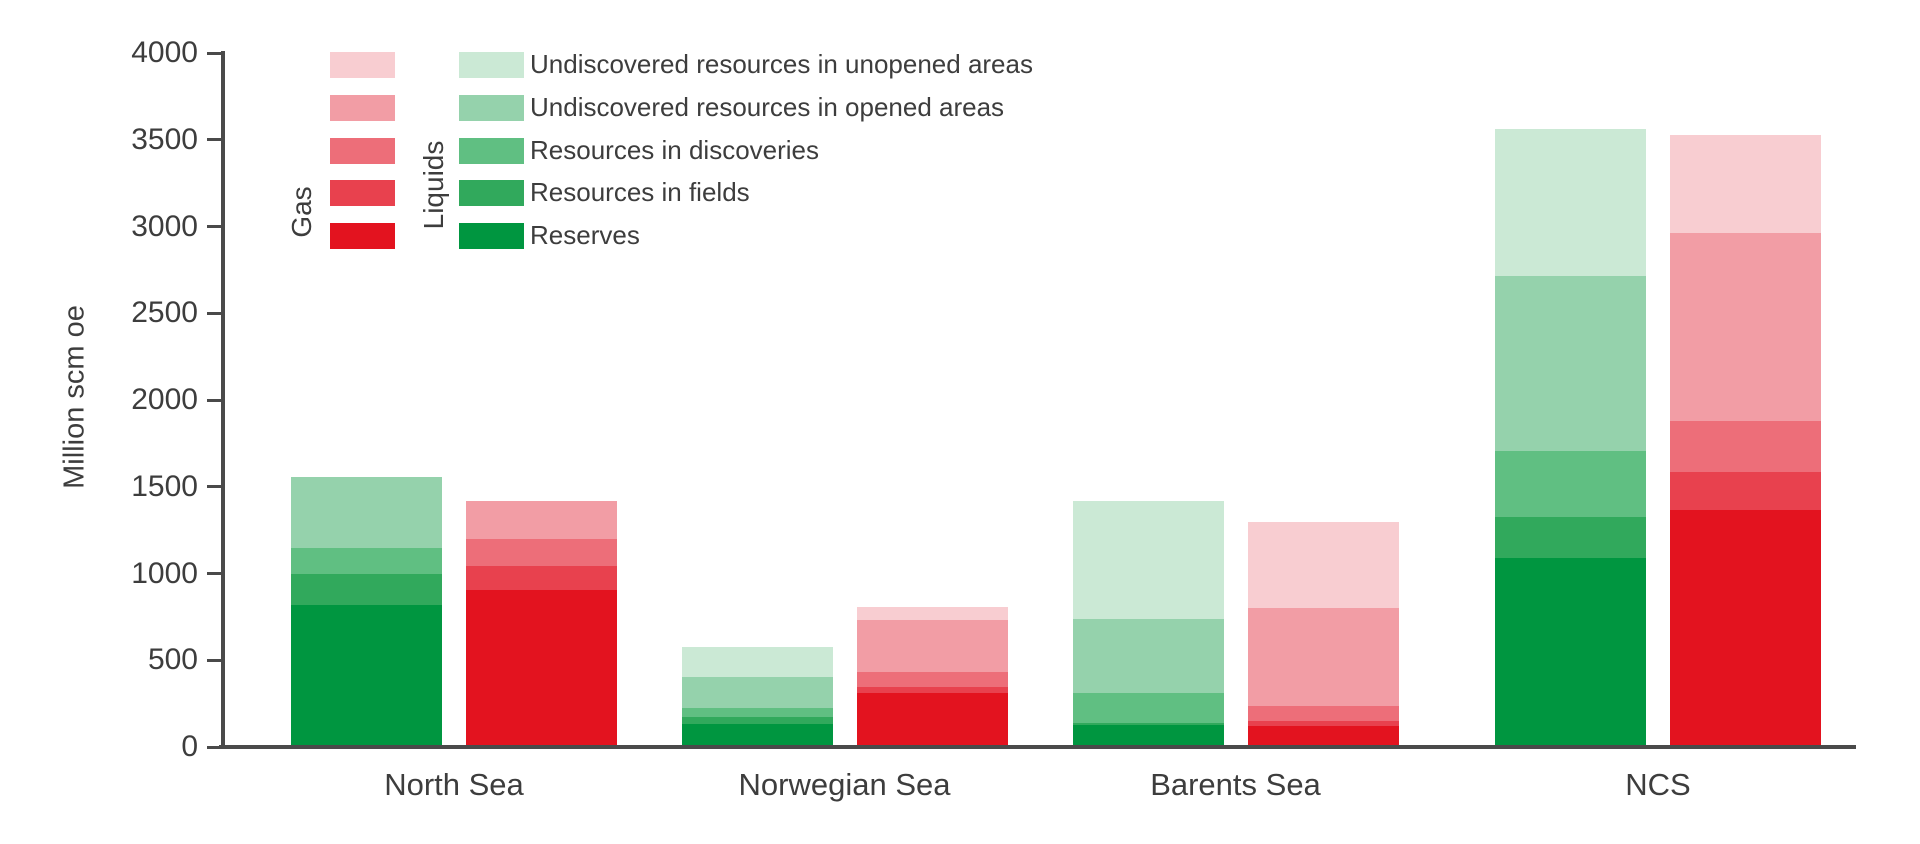  Describe the element at coordinates (164, 139) in the screenshot. I see `y-tick-label: 3500` at that location.